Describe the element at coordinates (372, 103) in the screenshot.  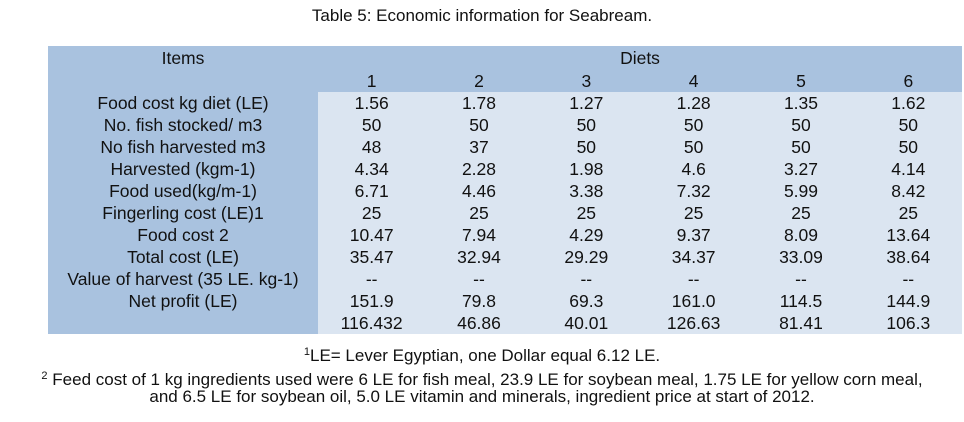
I see `table-cell: 1.56` at that location.